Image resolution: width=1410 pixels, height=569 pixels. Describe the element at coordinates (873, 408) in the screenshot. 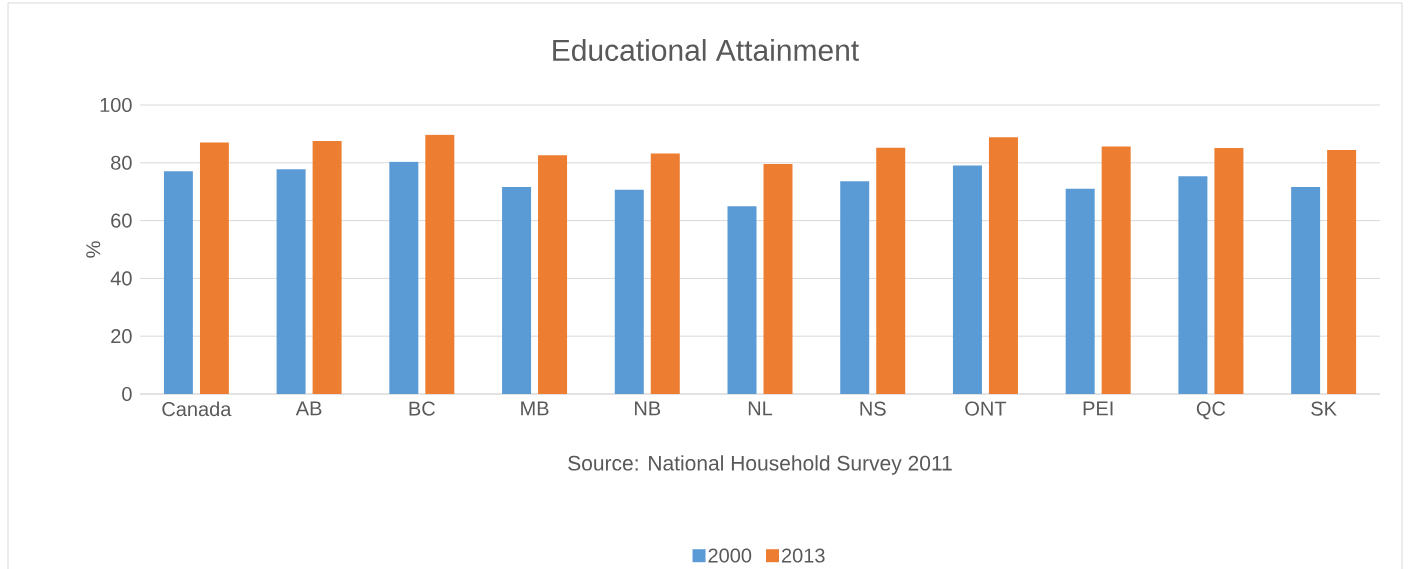

I see `x-tick-label: NS` at that location.